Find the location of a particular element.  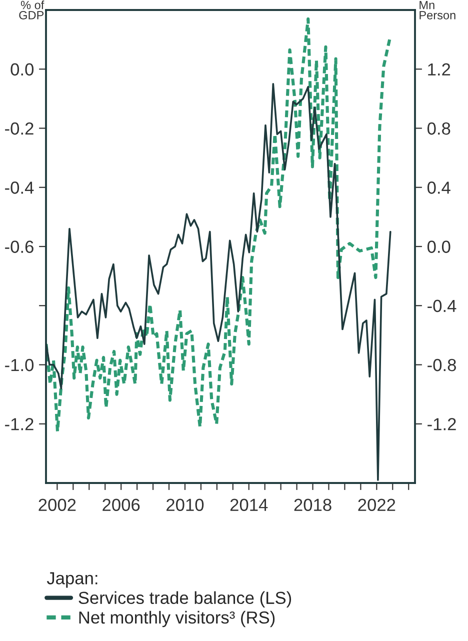

legend-label: Net monthly visitors³ (RS) is located at coordinates (177, 619).